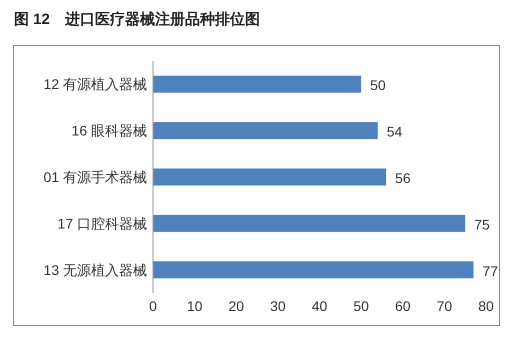  Describe the element at coordinates (153, 306) in the screenshot. I see `x-tick-label: 0` at that location.